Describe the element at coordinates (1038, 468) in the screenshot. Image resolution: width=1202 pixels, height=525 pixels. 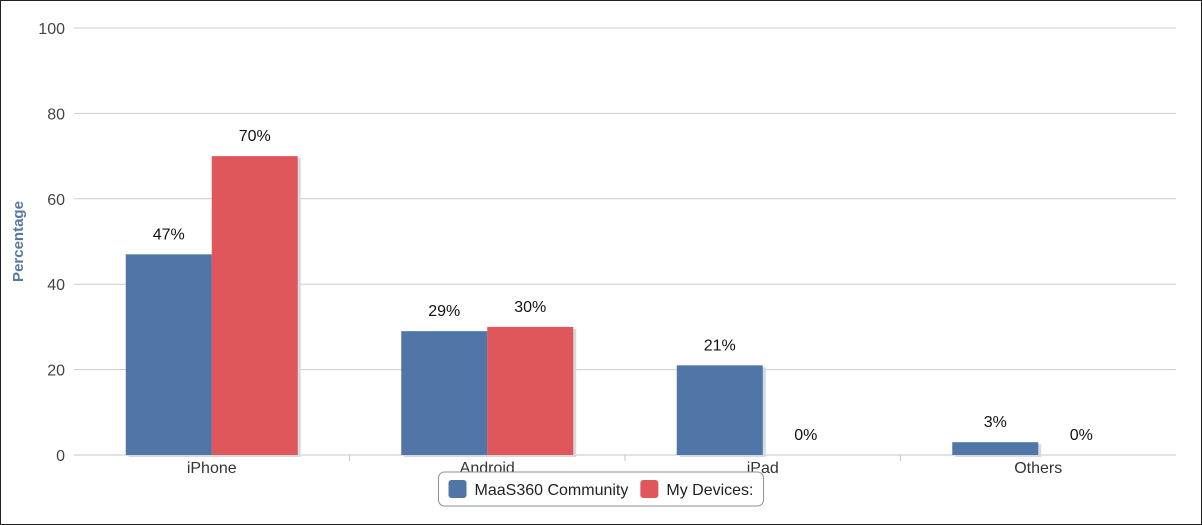
I see `x-tick-label: Others` at that location.